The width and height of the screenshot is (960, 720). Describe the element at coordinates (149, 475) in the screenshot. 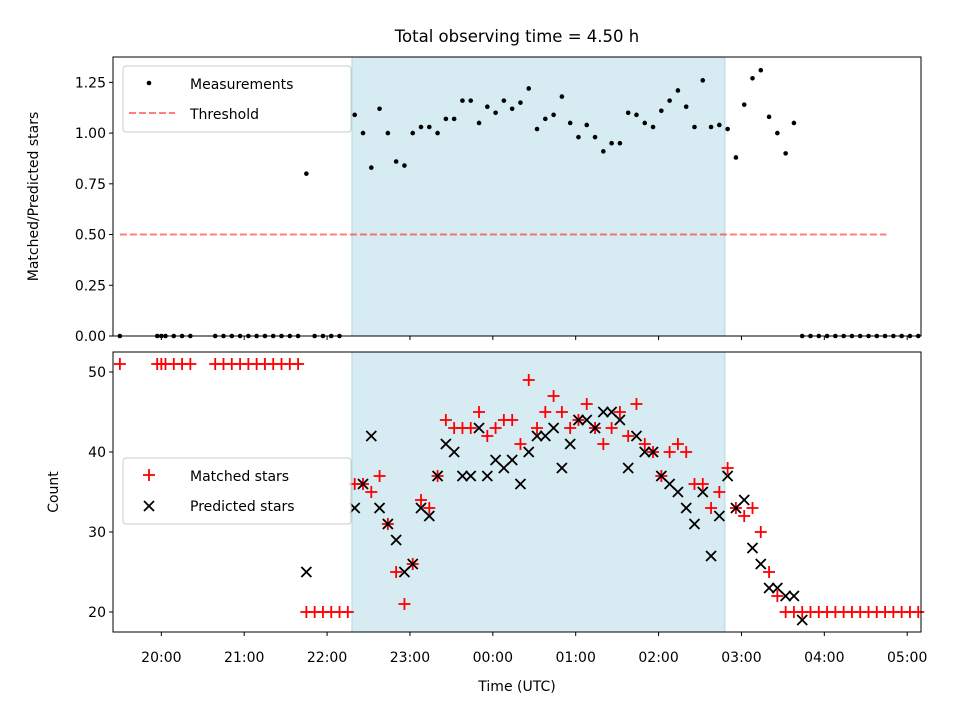

I see `matched-legend-marker` at that location.